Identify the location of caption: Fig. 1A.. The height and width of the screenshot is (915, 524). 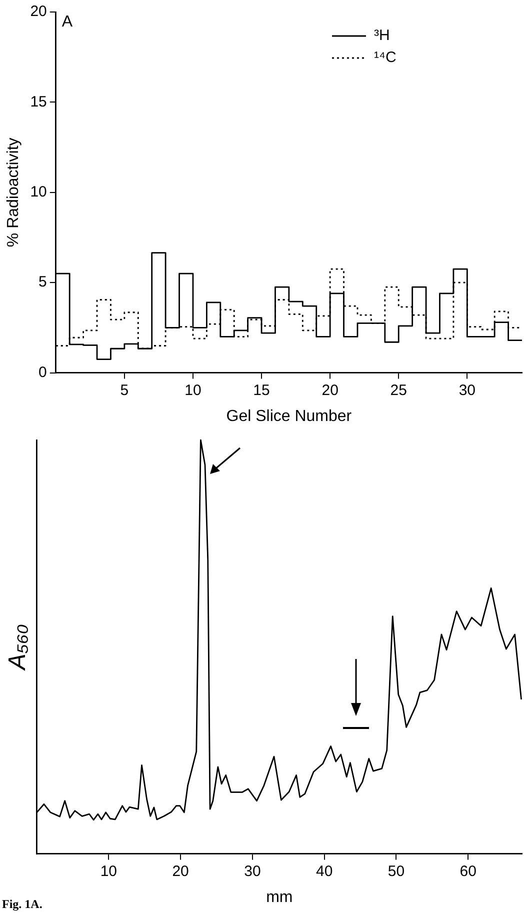
(22, 904).